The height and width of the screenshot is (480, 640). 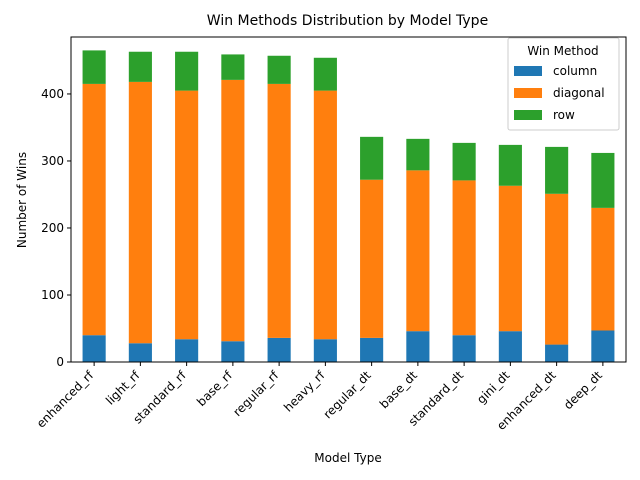 I want to click on legend-label-column: column, so click(x=575, y=71).